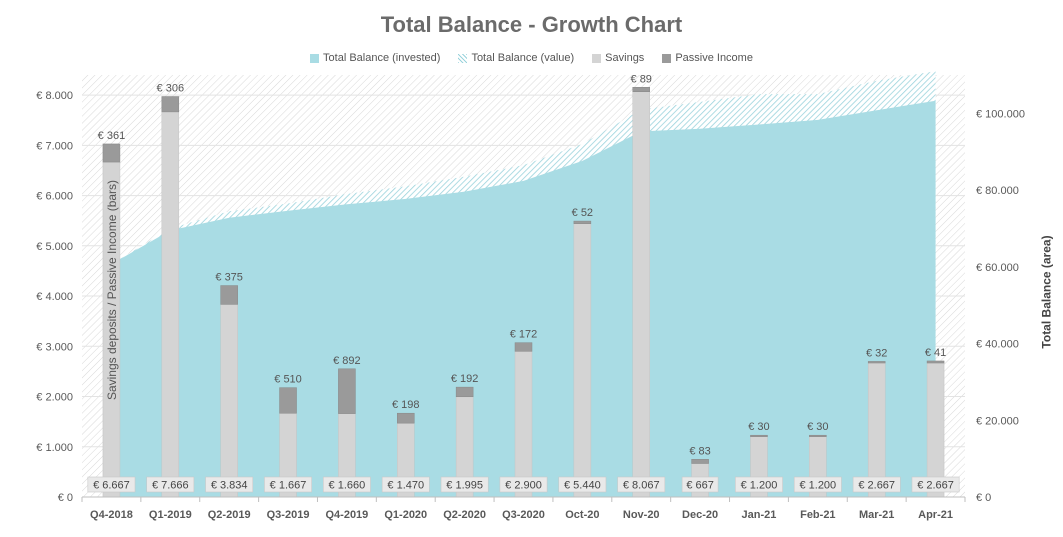 The width and height of the screenshot is (1063, 537). Describe the element at coordinates (700, 515) in the screenshot. I see `x-tick-label: Dec-20` at that location.